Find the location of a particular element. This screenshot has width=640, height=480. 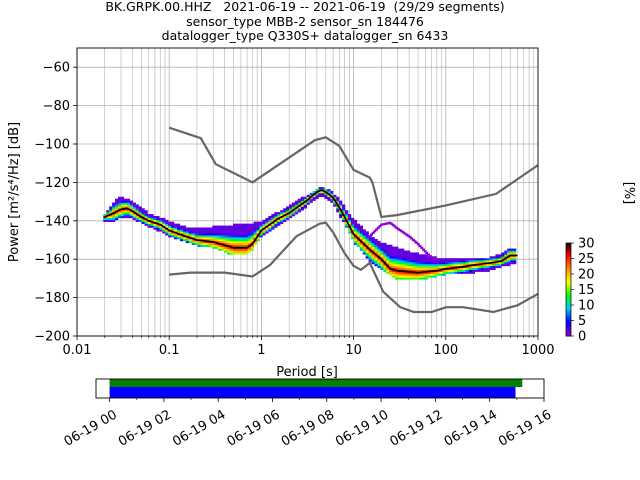

y-tick-label: −200 is located at coordinates (52, 337).